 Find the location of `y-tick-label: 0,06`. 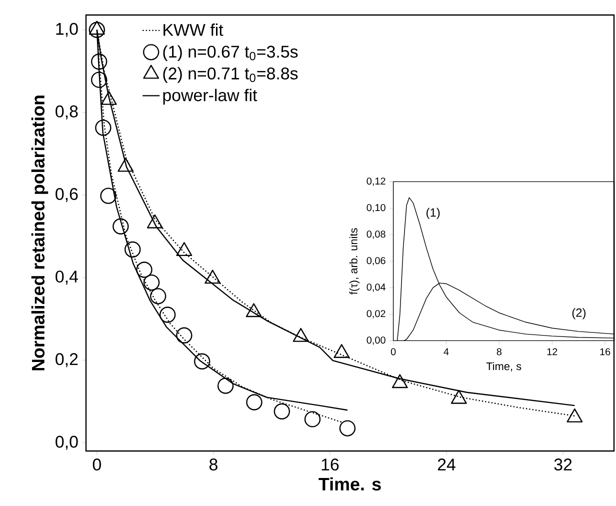

y-tick-label: 0,06 is located at coordinates (376, 261).